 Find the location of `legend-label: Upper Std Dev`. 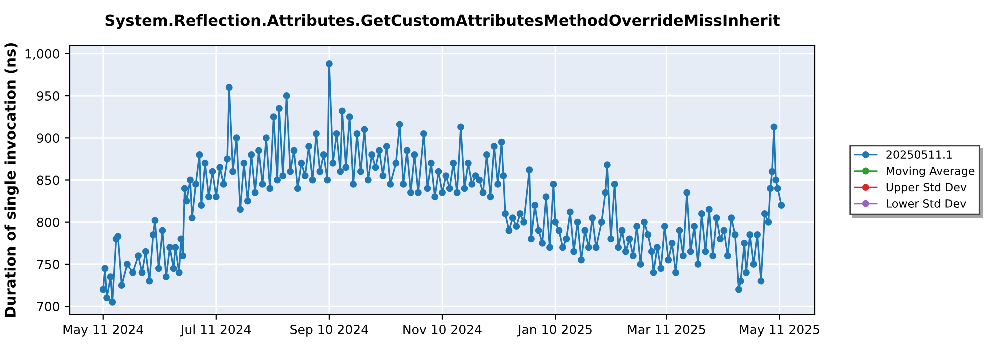

legend-label: Upper Std Dev is located at coordinates (926, 188).